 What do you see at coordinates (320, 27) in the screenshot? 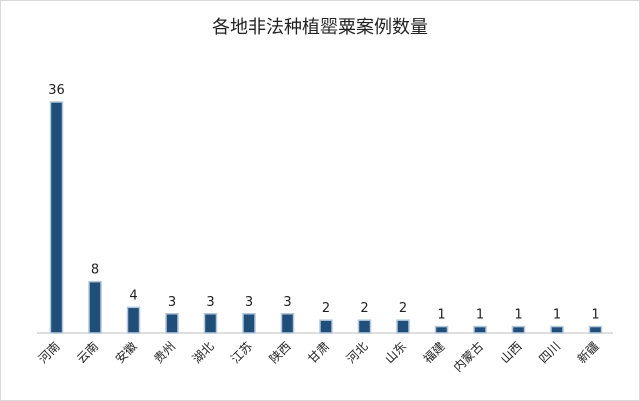
I see `chart-title: 各地非法种植罂粟案例数量` at bounding box center [320, 27].